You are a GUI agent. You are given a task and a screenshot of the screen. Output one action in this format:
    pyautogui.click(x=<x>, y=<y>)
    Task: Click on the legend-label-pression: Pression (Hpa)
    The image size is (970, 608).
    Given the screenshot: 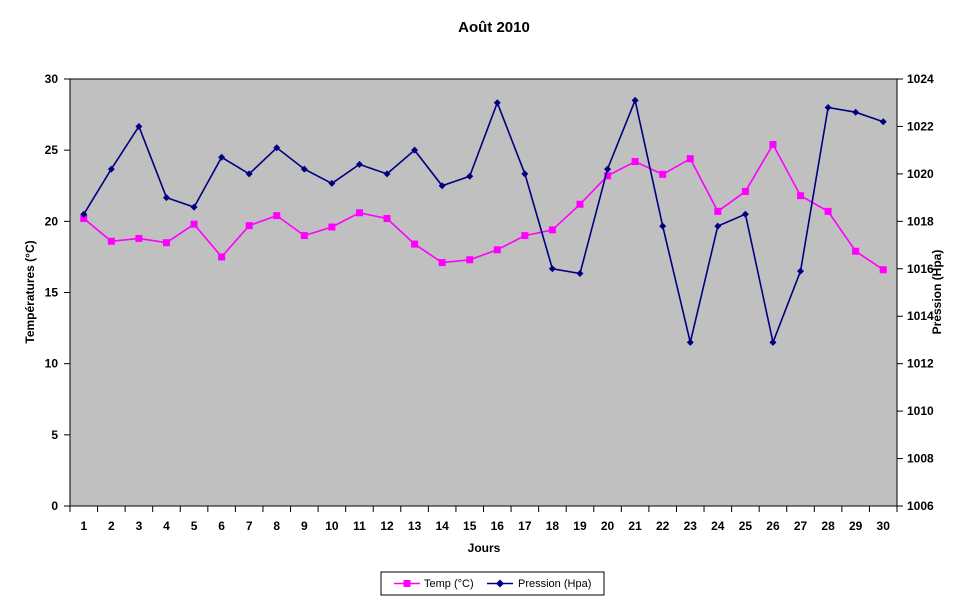 What is the action you would take?
    pyautogui.click(x=554, y=584)
    